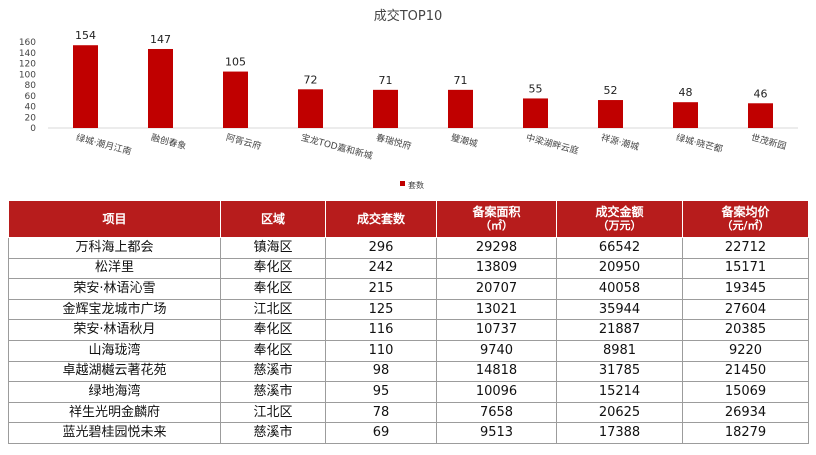 The width and height of the screenshot is (816, 455). What do you see at coordinates (31, 86) in the screenshot?
I see `y-tick-label: 80` at bounding box center [31, 86].